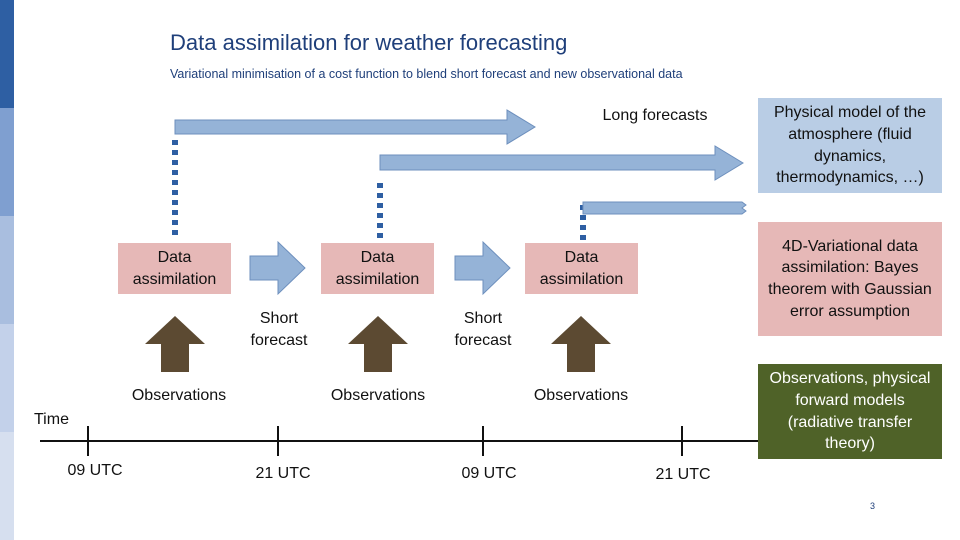 The image size is (960, 540). I want to click on assimilation-box-3: Data assimilation, so click(581, 268).